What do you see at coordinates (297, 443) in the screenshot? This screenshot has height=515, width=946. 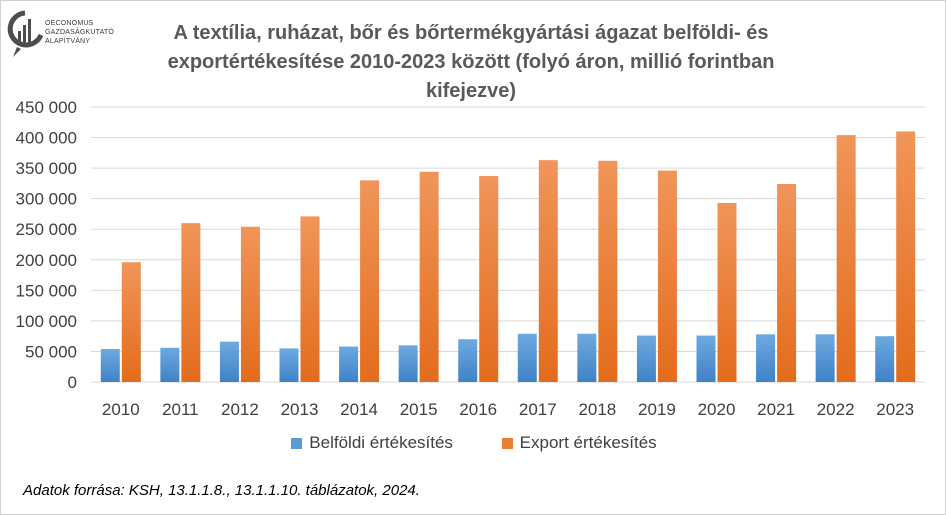 I see `legend-swatch-blue` at bounding box center [297, 443].